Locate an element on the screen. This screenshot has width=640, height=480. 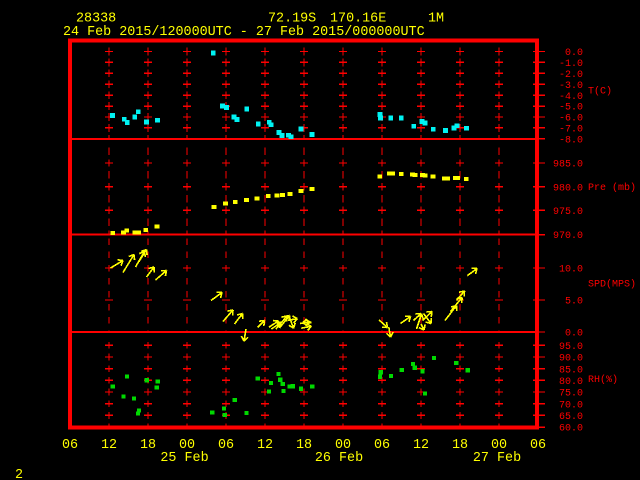
svg-text: 980.0 is located at coordinates (568, 188).